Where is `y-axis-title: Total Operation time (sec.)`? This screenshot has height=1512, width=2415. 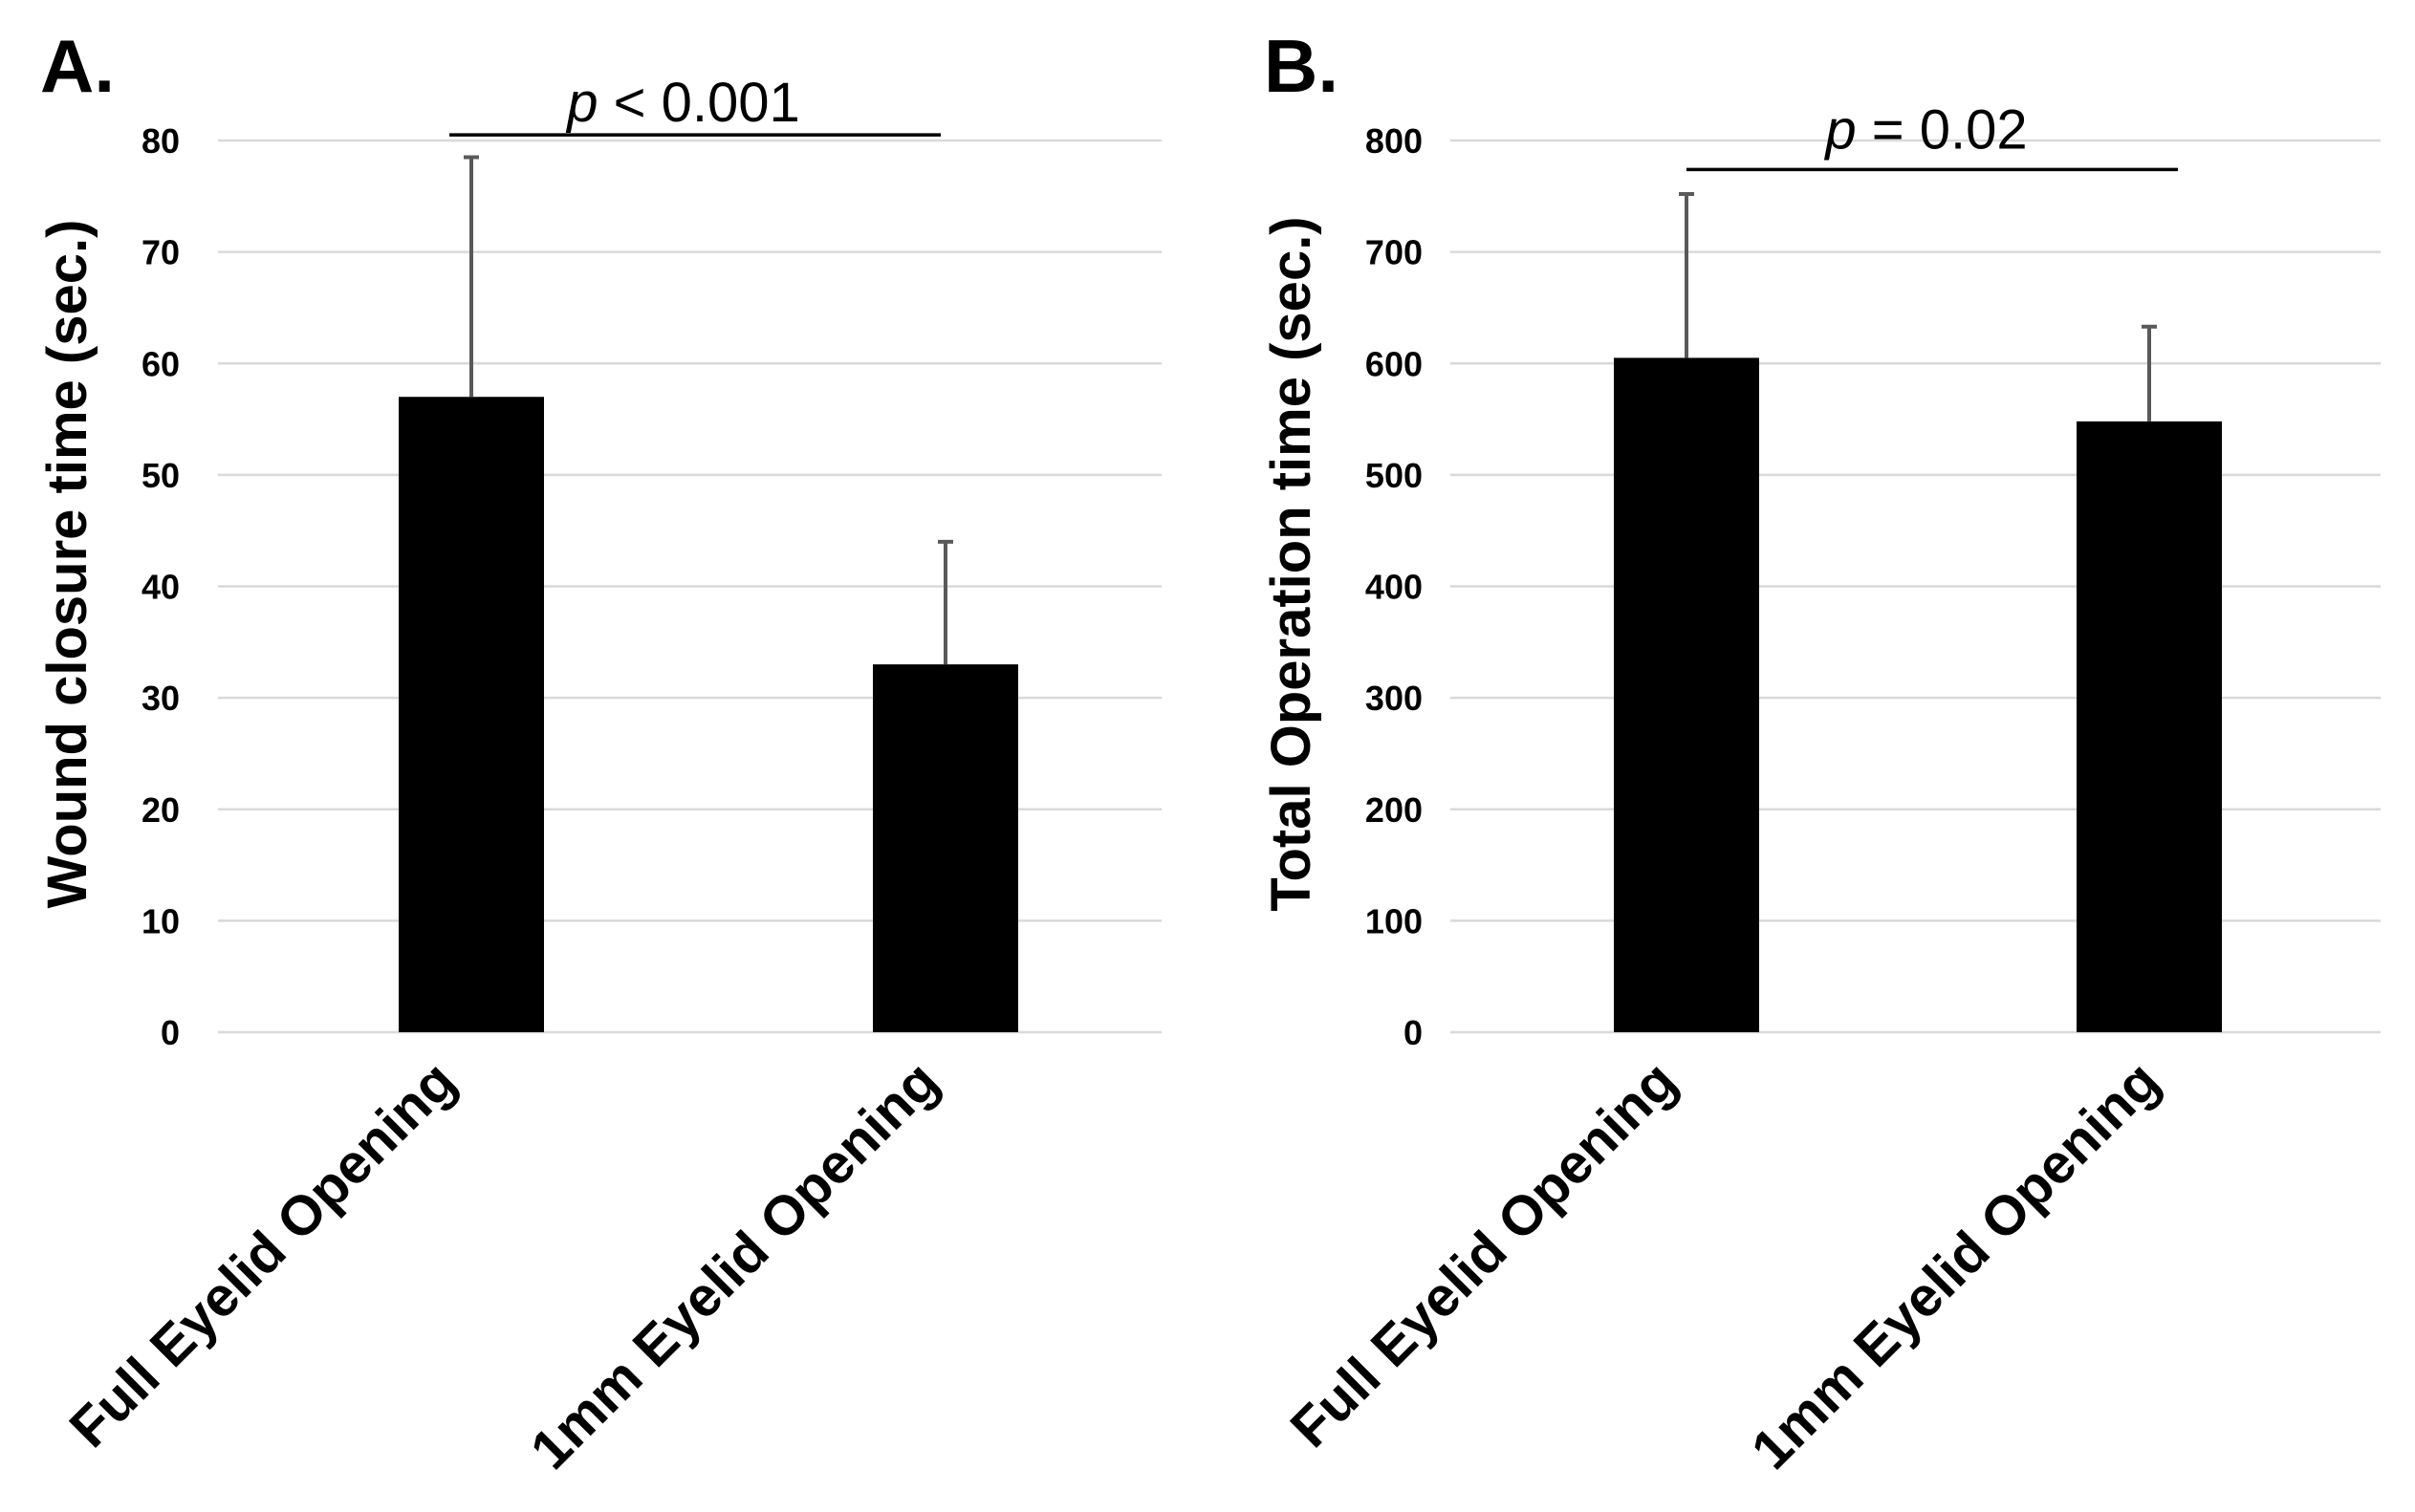 y-axis-title: Total Operation time (sec.) is located at coordinates (1291, 563).